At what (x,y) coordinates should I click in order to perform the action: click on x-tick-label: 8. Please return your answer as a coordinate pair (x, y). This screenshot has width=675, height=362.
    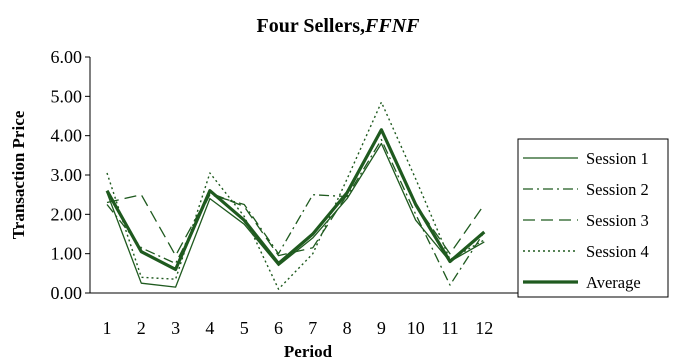
    Looking at the image, I should click on (347, 328).